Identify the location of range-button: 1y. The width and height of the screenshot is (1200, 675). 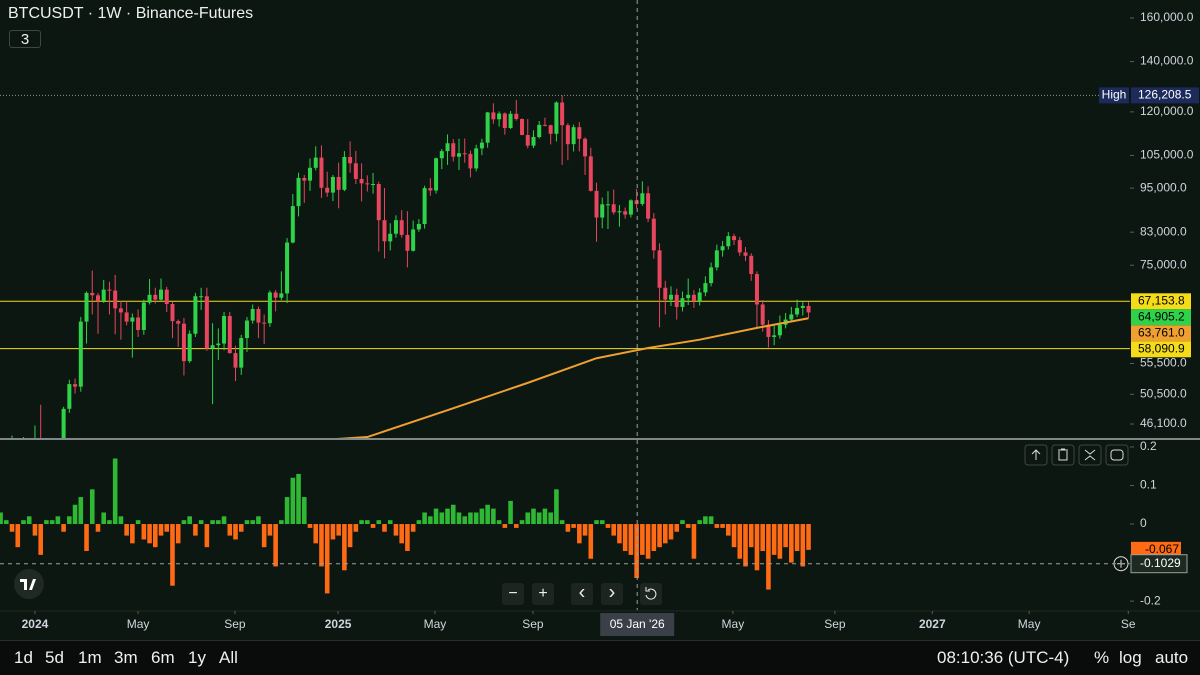
(197, 657).